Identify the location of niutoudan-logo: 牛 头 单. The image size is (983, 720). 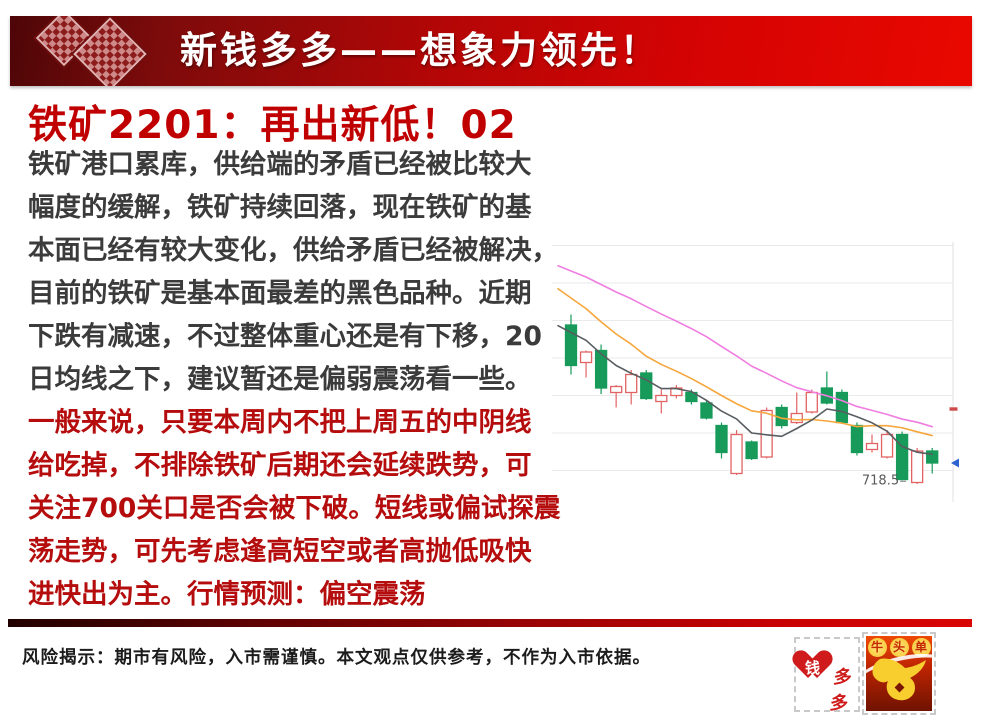
(899, 673).